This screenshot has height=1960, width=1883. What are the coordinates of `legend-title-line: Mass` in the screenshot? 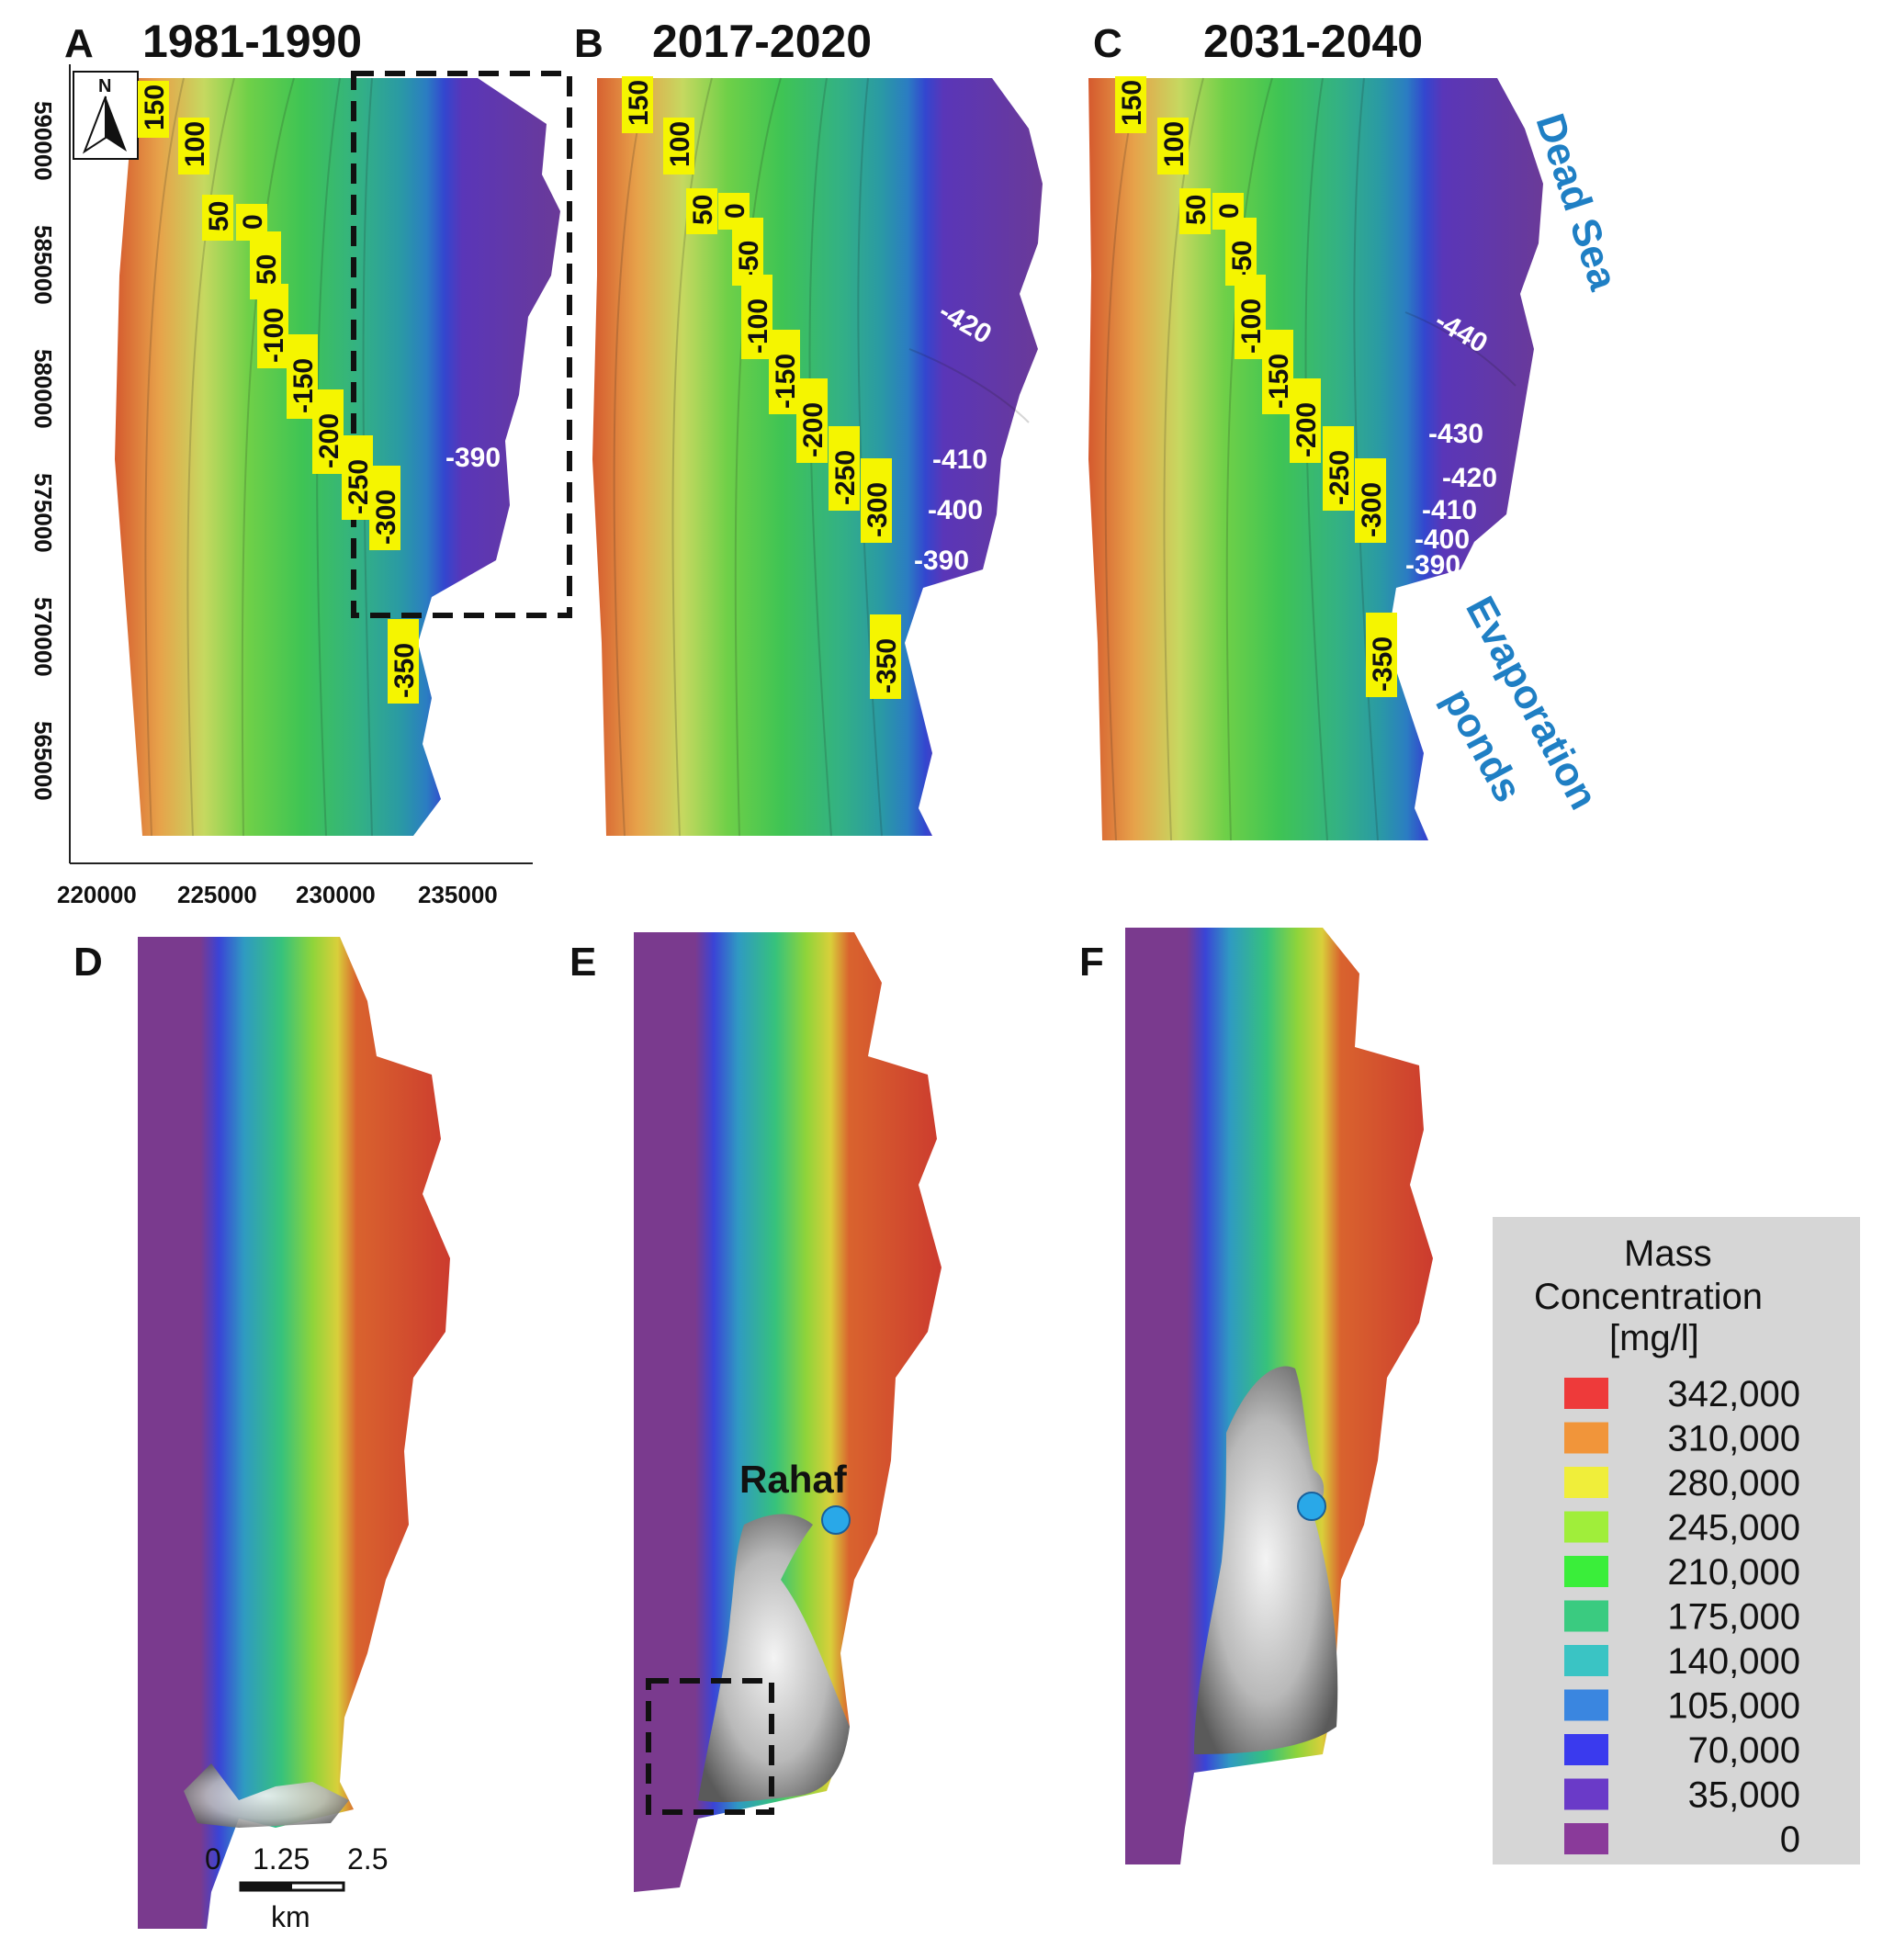 It's located at (1668, 1253).